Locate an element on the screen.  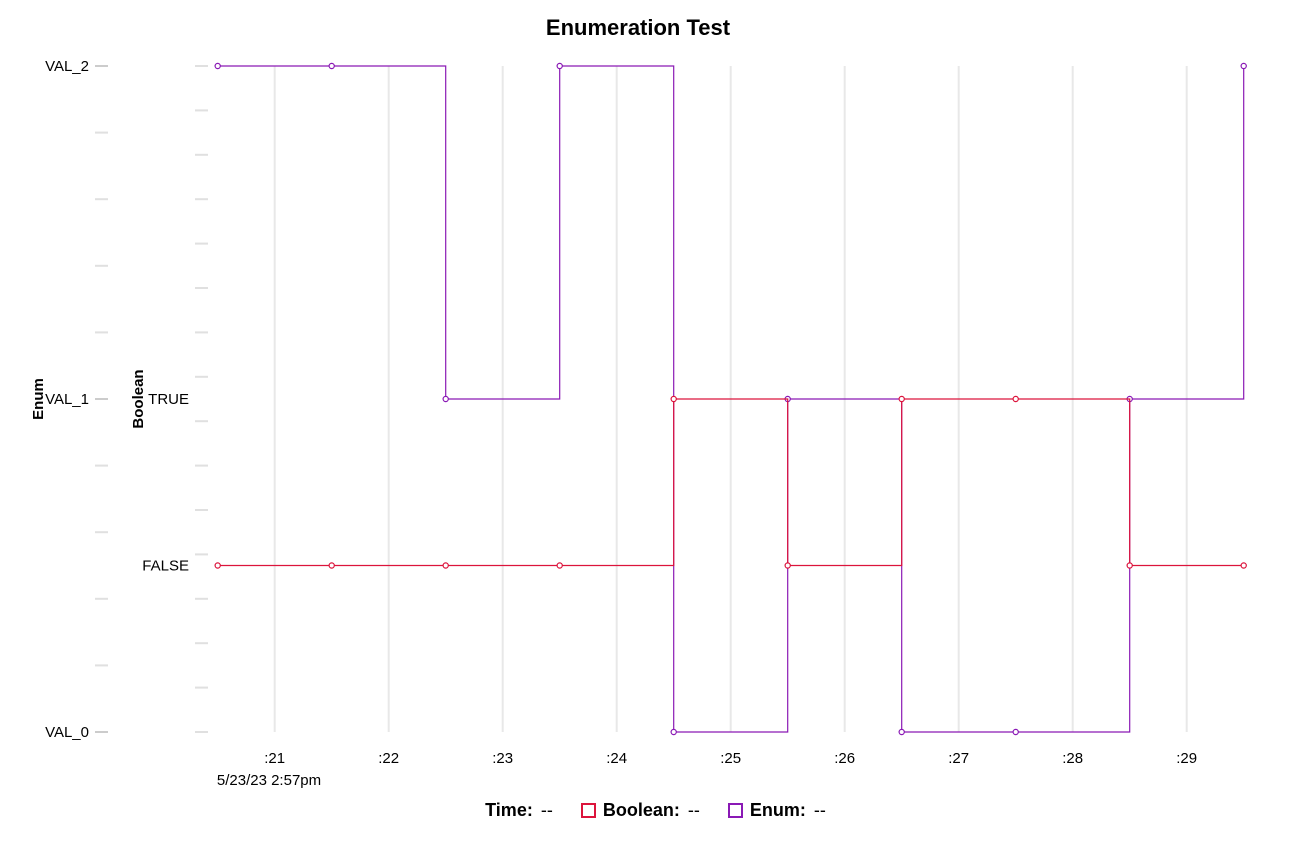
legend-enum: Enum: -- is located at coordinates (776, 810).